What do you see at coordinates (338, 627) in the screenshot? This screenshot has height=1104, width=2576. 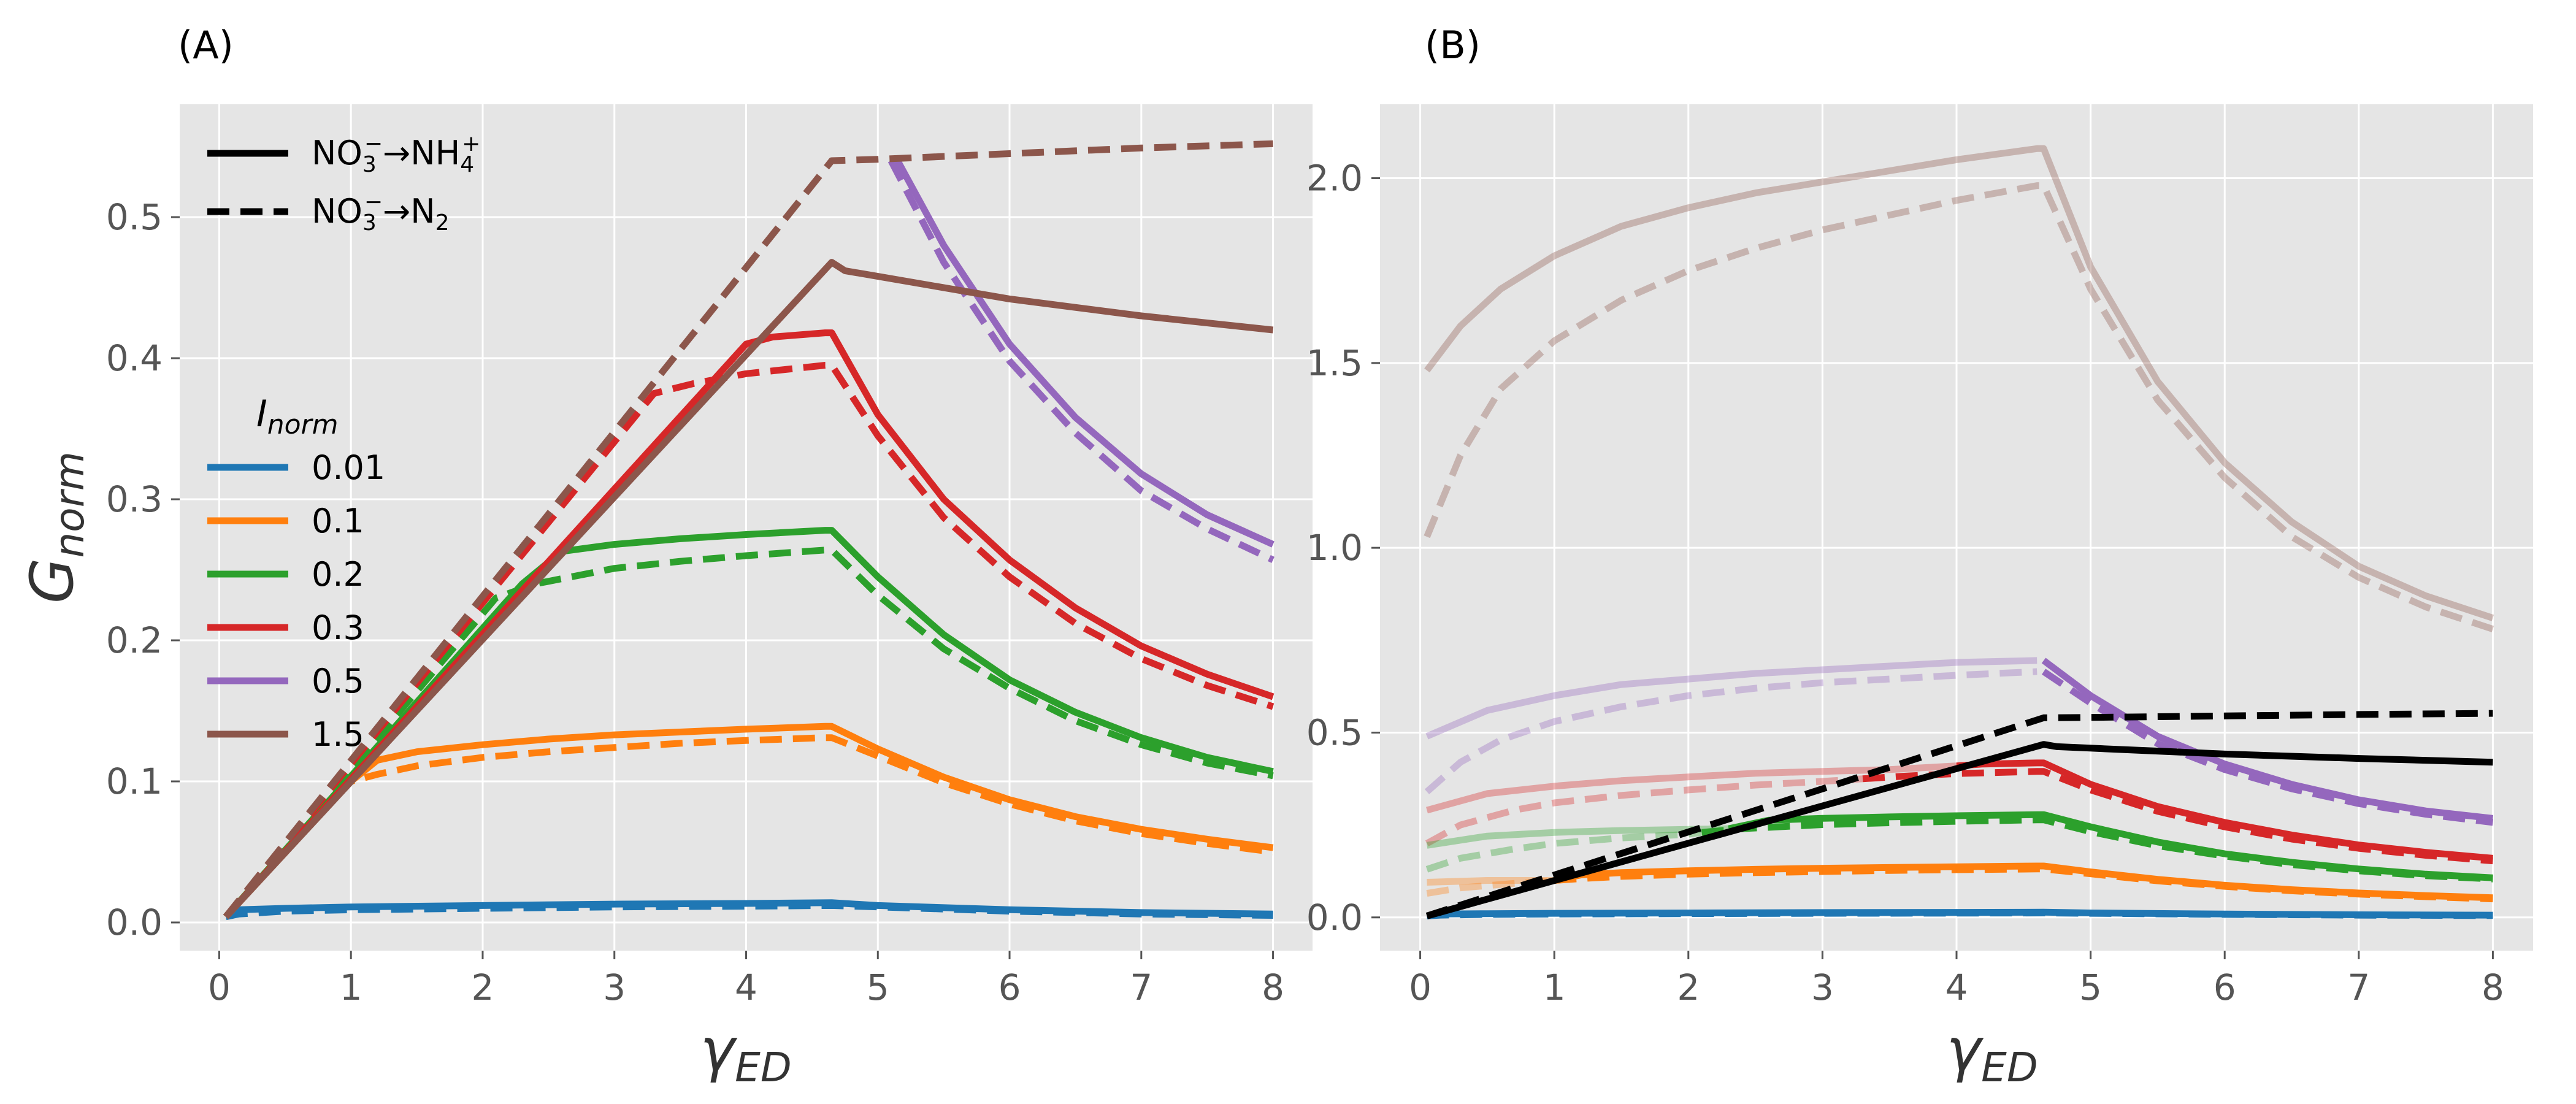 I see `legend-label-0_3: 0.3` at bounding box center [338, 627].